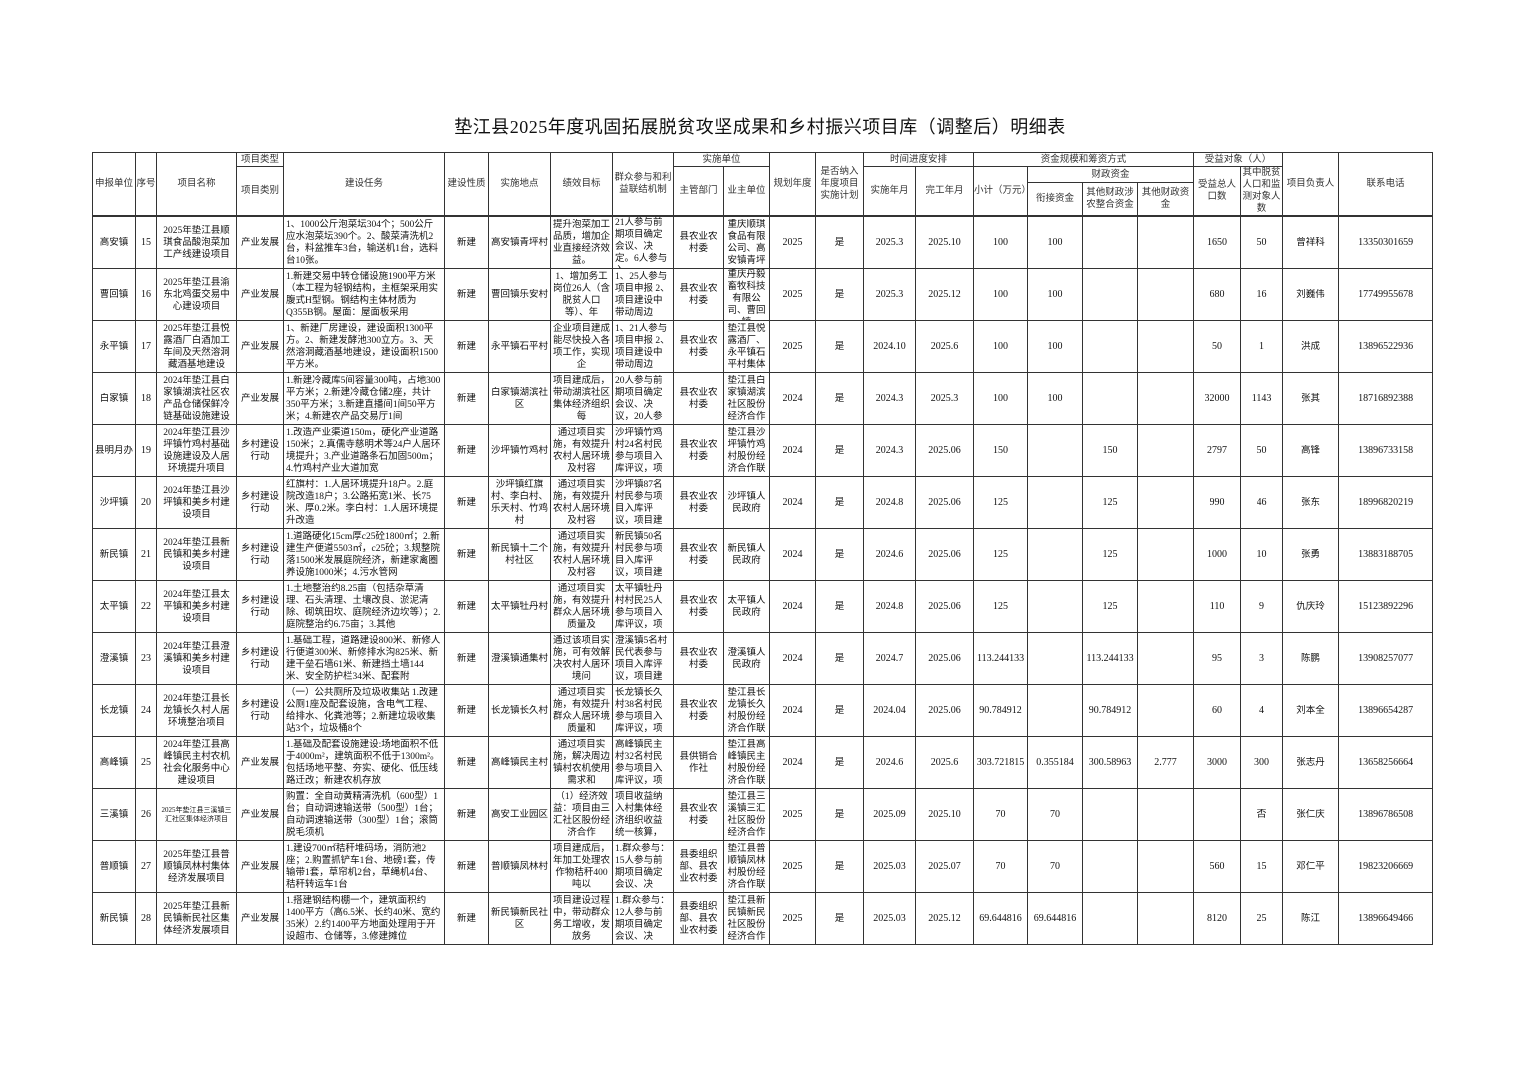 Image resolution: width=1520 pixels, height=1074 pixels. I want to click on unit-text: 长龙镇, so click(114, 710).